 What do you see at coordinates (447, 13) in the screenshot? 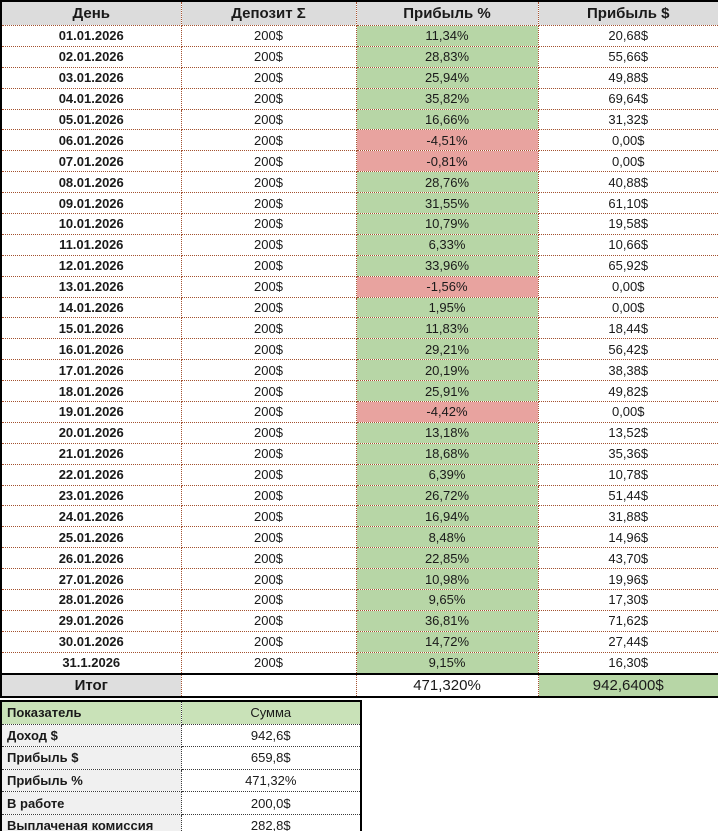
I see `header-profit-percent: Прибыль %` at bounding box center [447, 13].